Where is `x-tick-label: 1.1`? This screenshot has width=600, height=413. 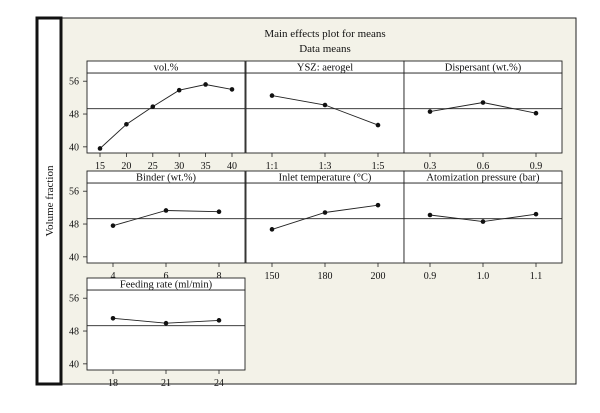 x-tick-label: 1.1 is located at coordinates (536, 276).